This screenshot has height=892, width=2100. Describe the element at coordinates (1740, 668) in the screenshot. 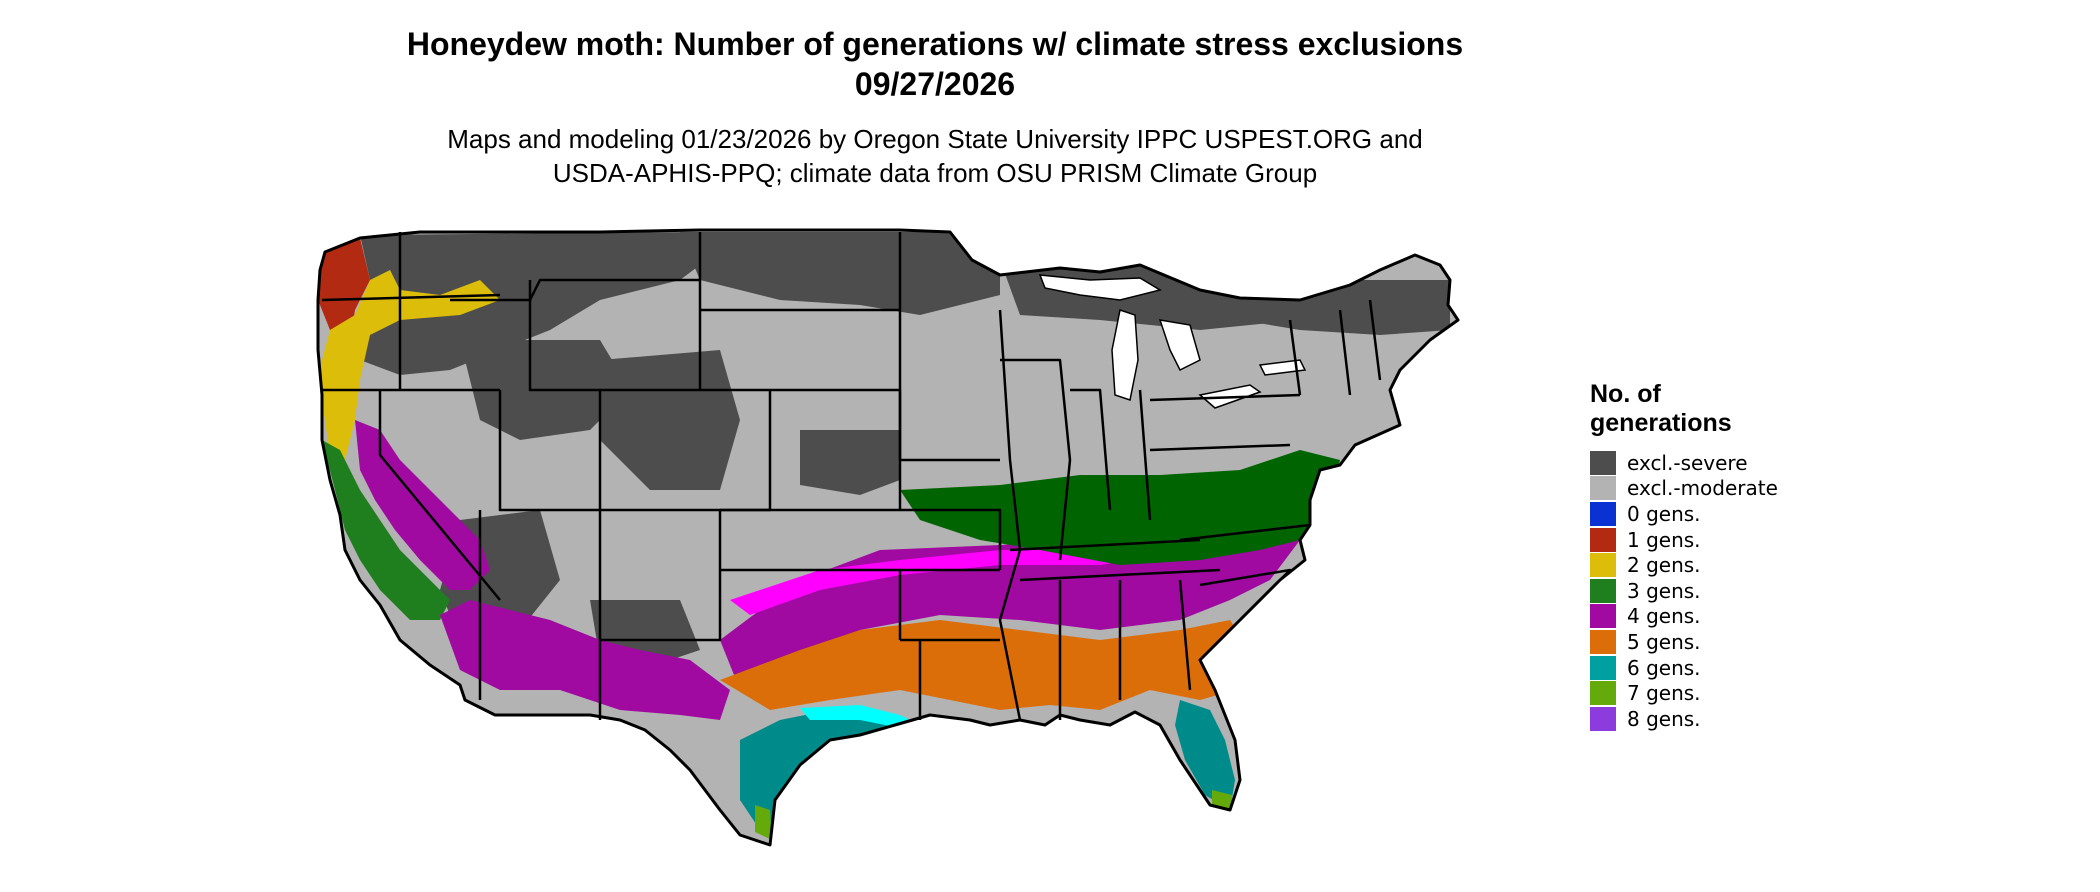

I see `legend-item: 6 gens.` at that location.